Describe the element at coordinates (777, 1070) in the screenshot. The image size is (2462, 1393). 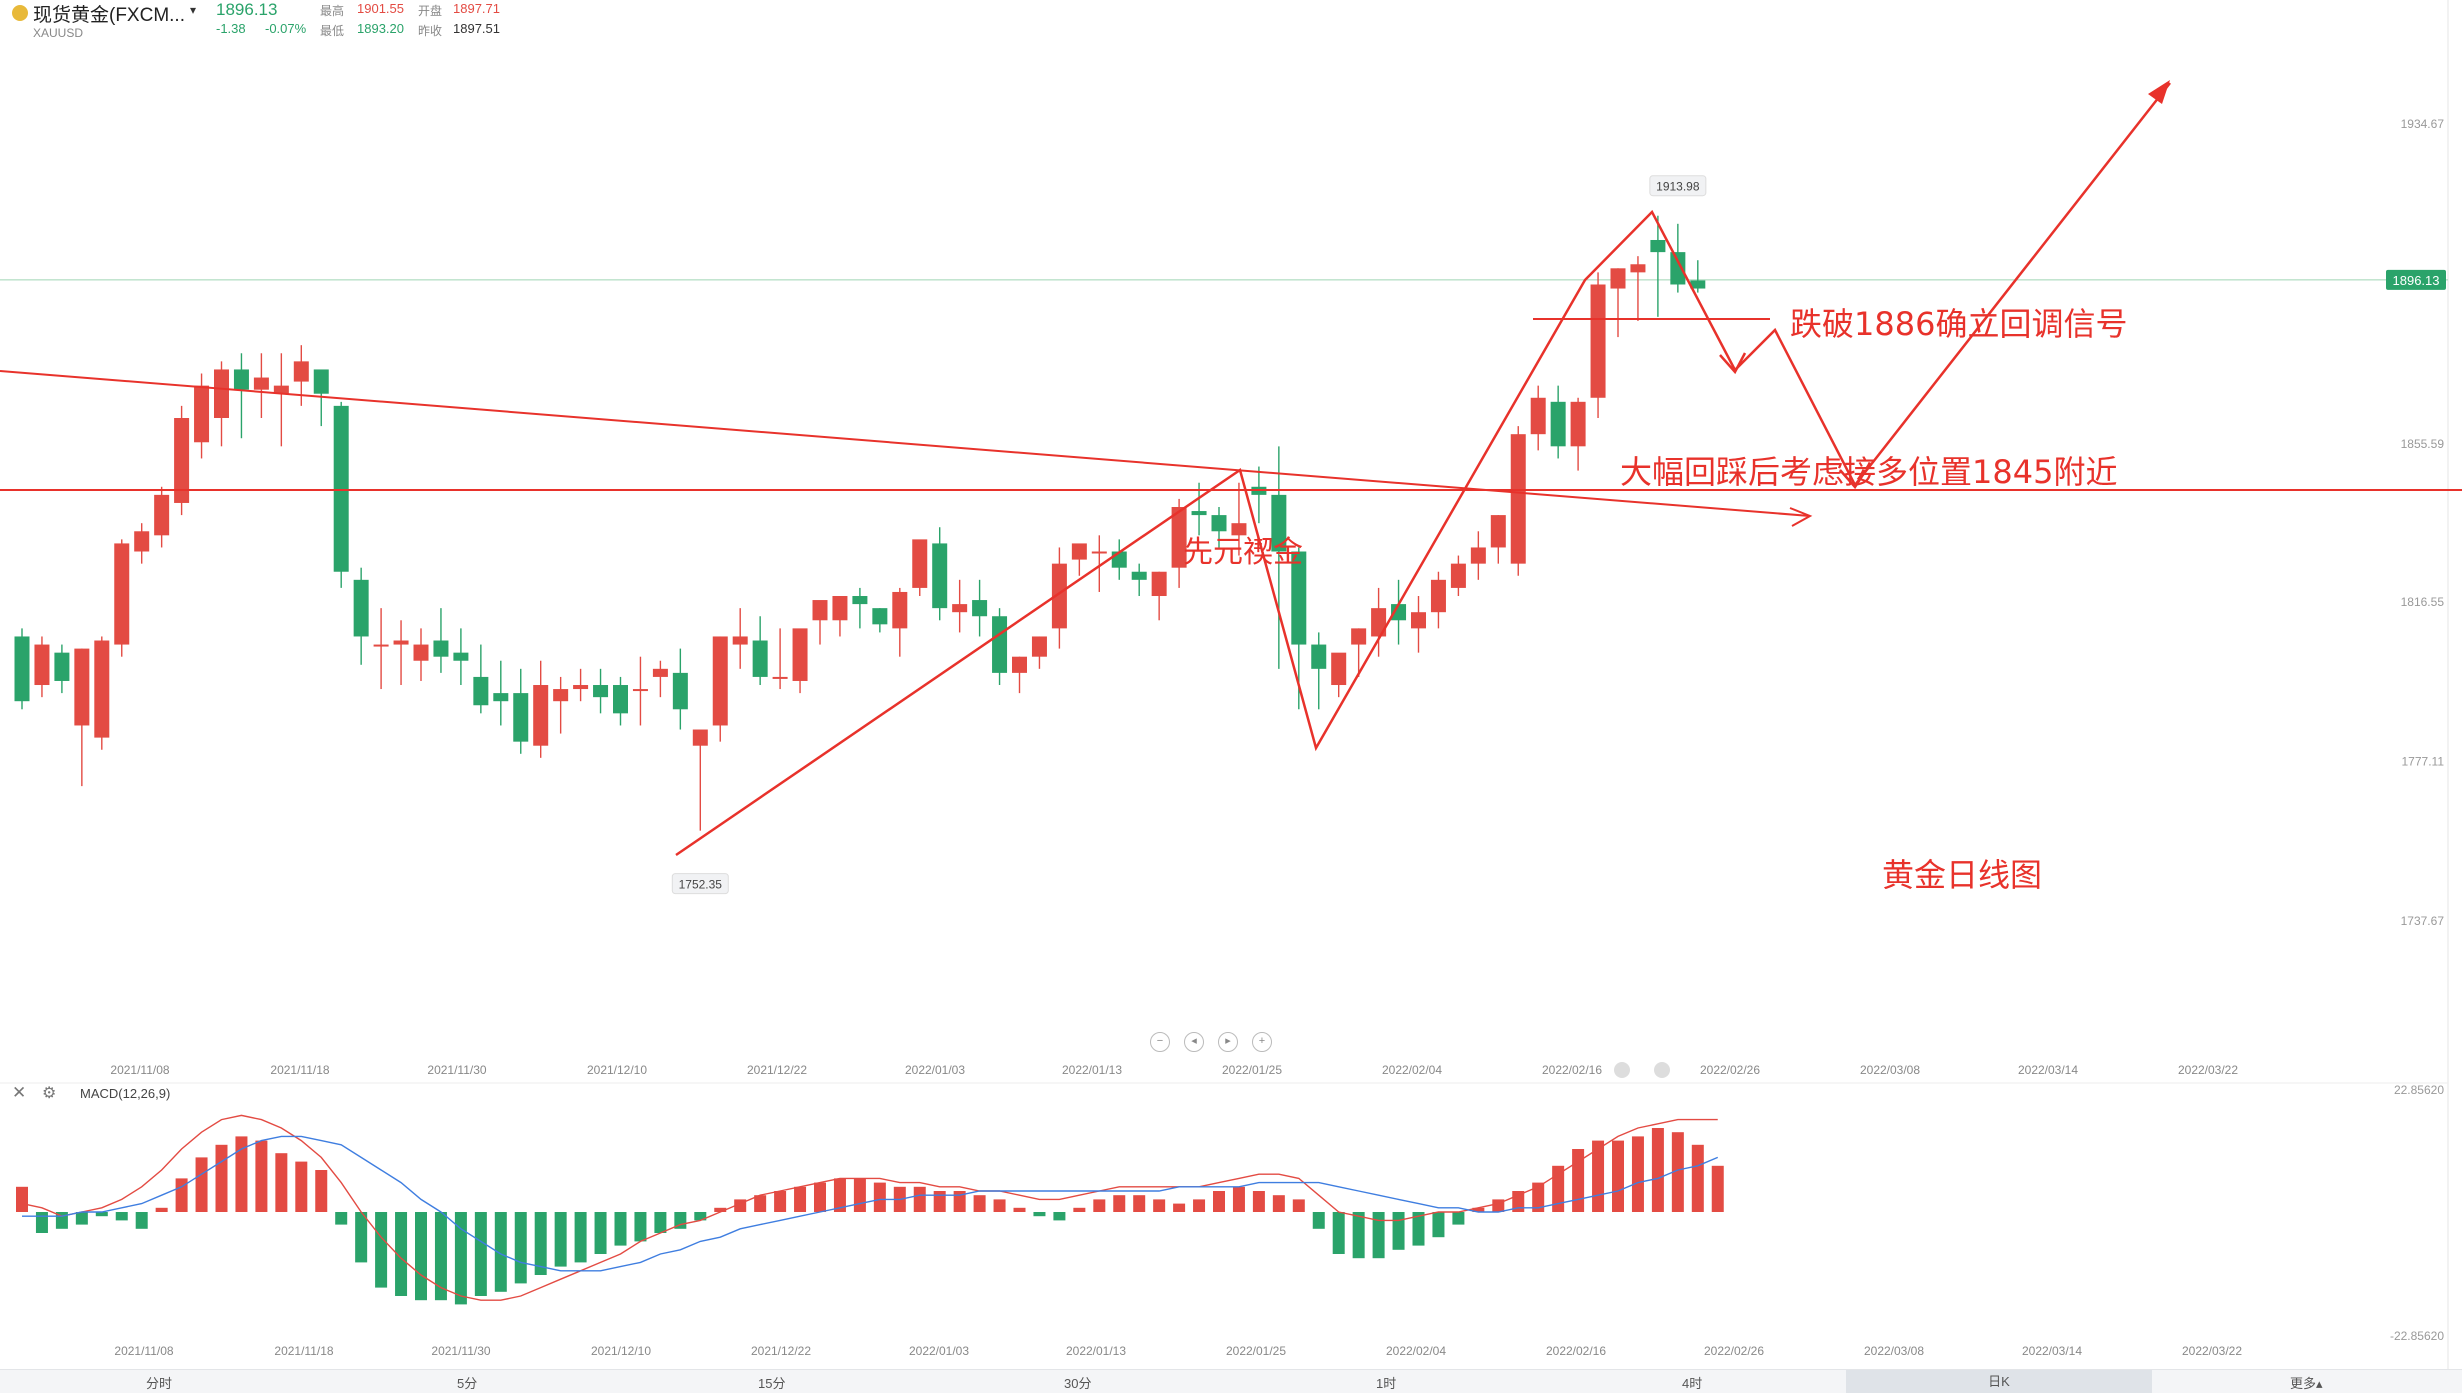
I see `x-tick-label: 2021/12/22` at that location.